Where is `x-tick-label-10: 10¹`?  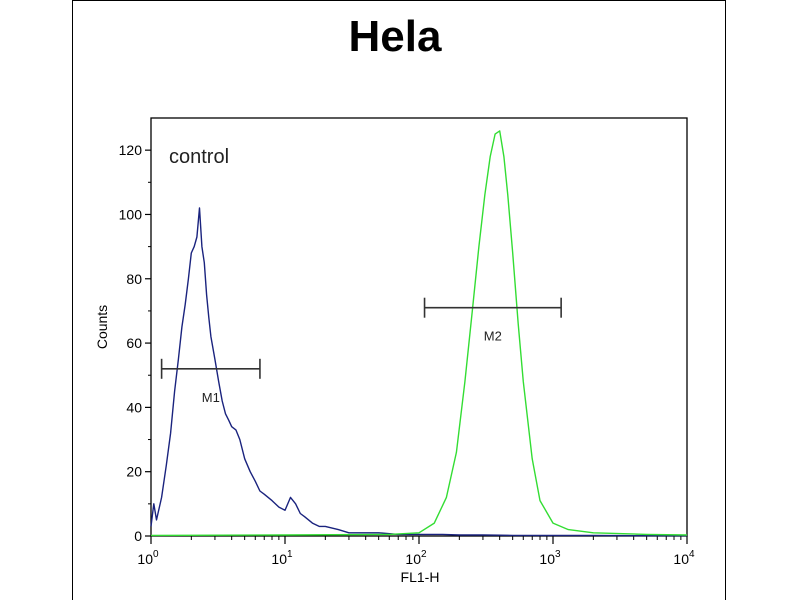 x-tick-label-10: 10¹ is located at coordinates (282, 558).